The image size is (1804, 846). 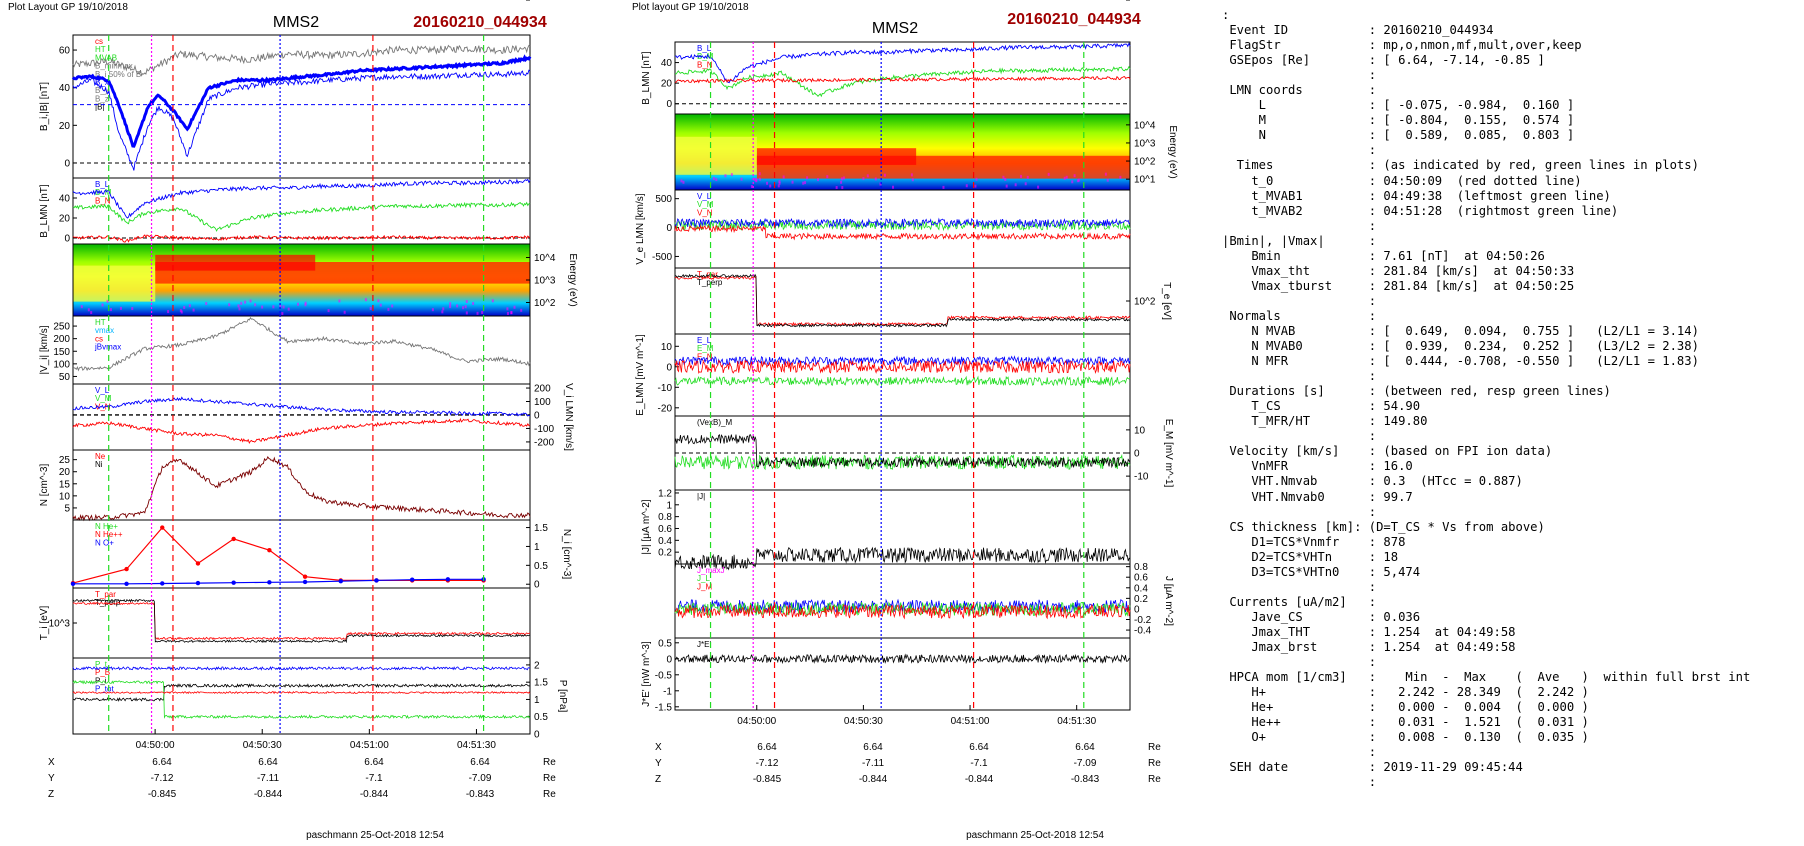 I want to click on y-axis-label: P [nPa], so click(x=562, y=696).